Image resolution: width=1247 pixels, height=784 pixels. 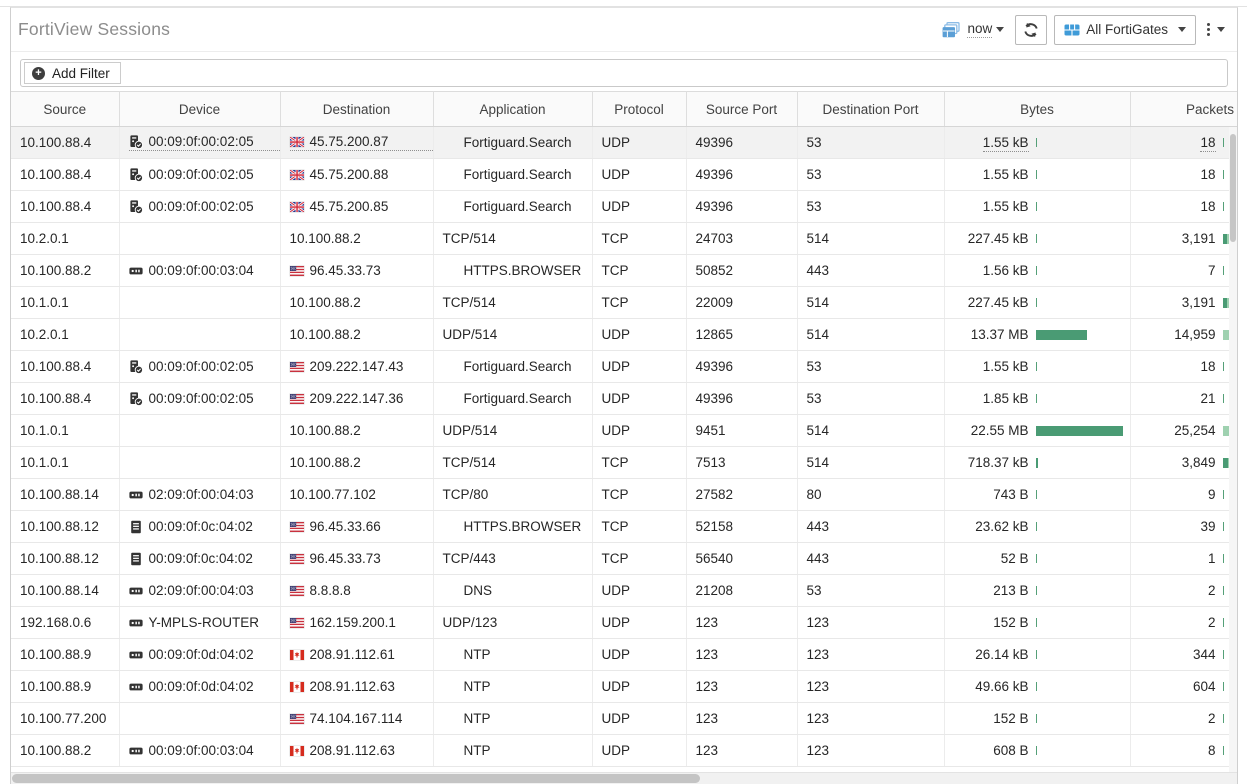 I want to click on column-header-destination: Destination, so click(x=357, y=109).